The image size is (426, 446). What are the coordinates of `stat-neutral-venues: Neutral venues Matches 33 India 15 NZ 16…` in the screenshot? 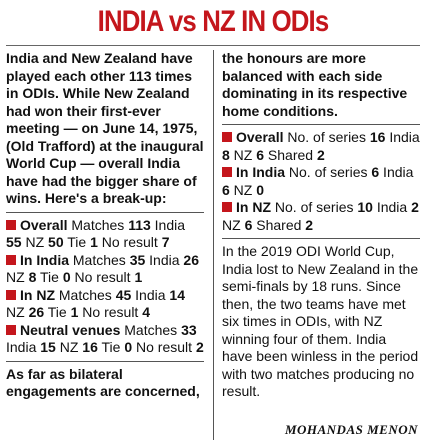 It's located at (105, 339).